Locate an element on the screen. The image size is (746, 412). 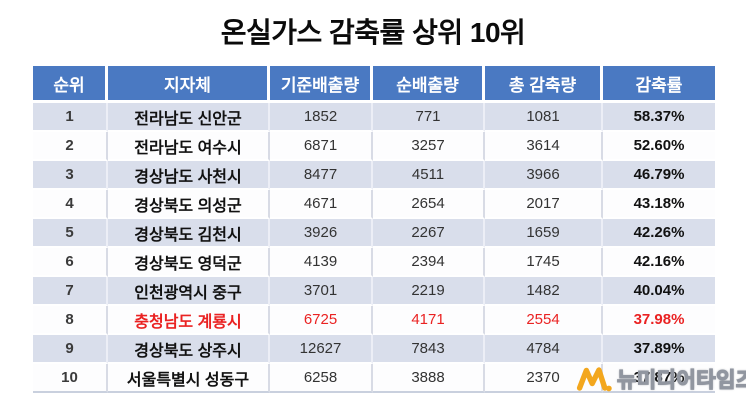
table-row: 4 경상북도 의성군 4671 2654 2017 43.18% is located at coordinates (374, 204).